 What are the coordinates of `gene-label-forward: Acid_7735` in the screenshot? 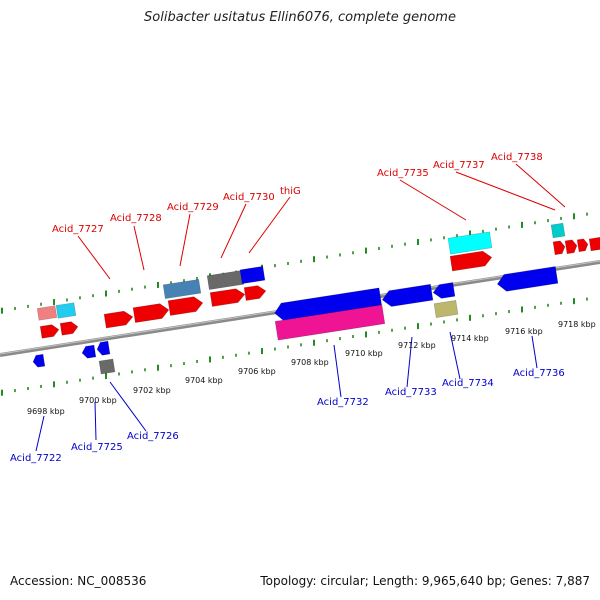 It's located at (403, 173).